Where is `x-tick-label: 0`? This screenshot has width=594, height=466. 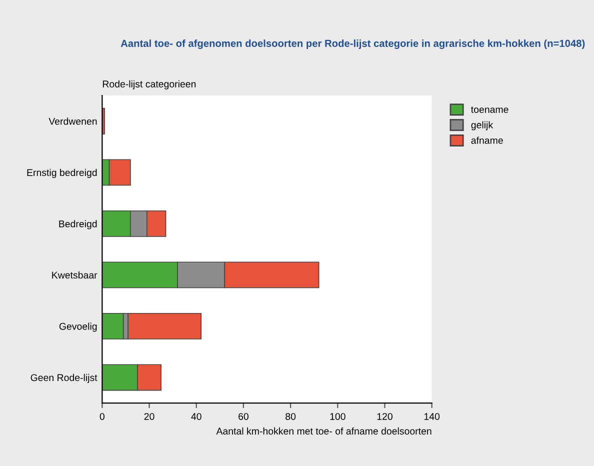
x-tick-label: 0 is located at coordinates (102, 416).